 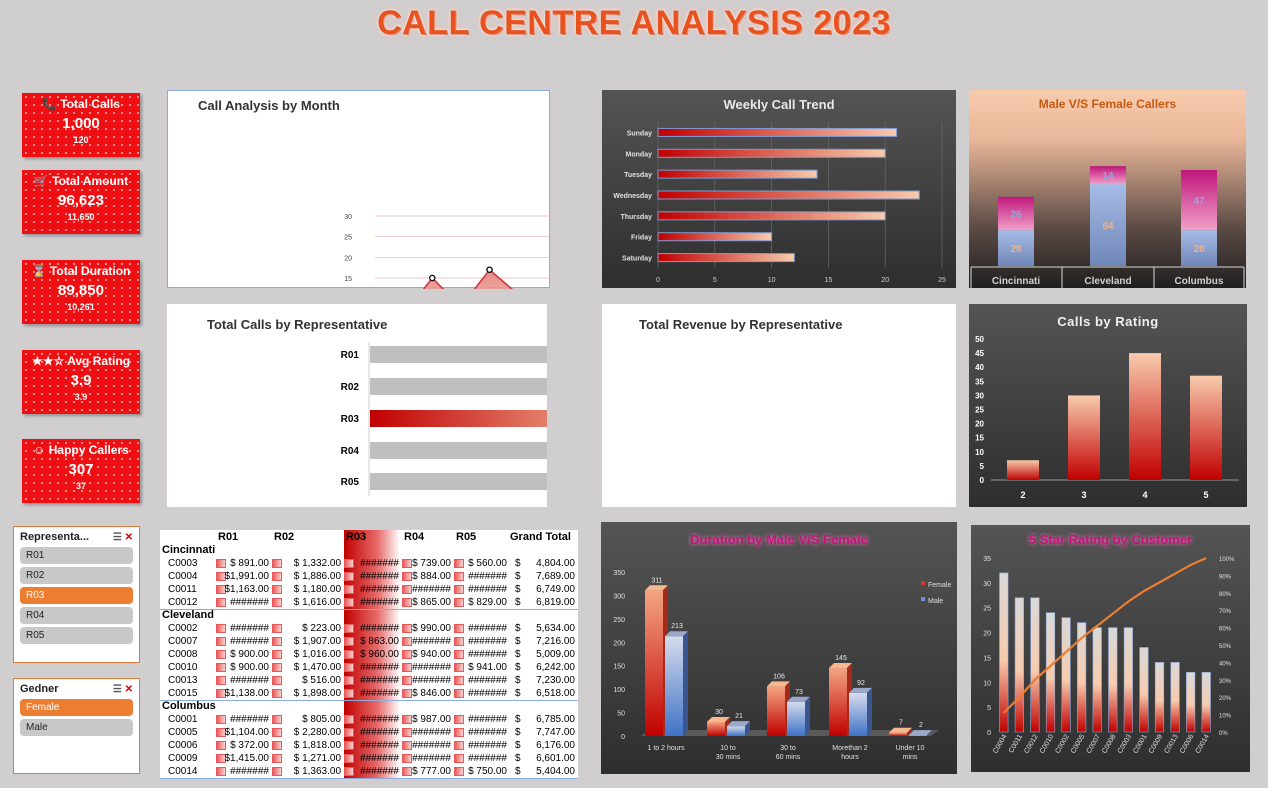 I want to click on phone-icon: 📞, so click(x=51, y=104).